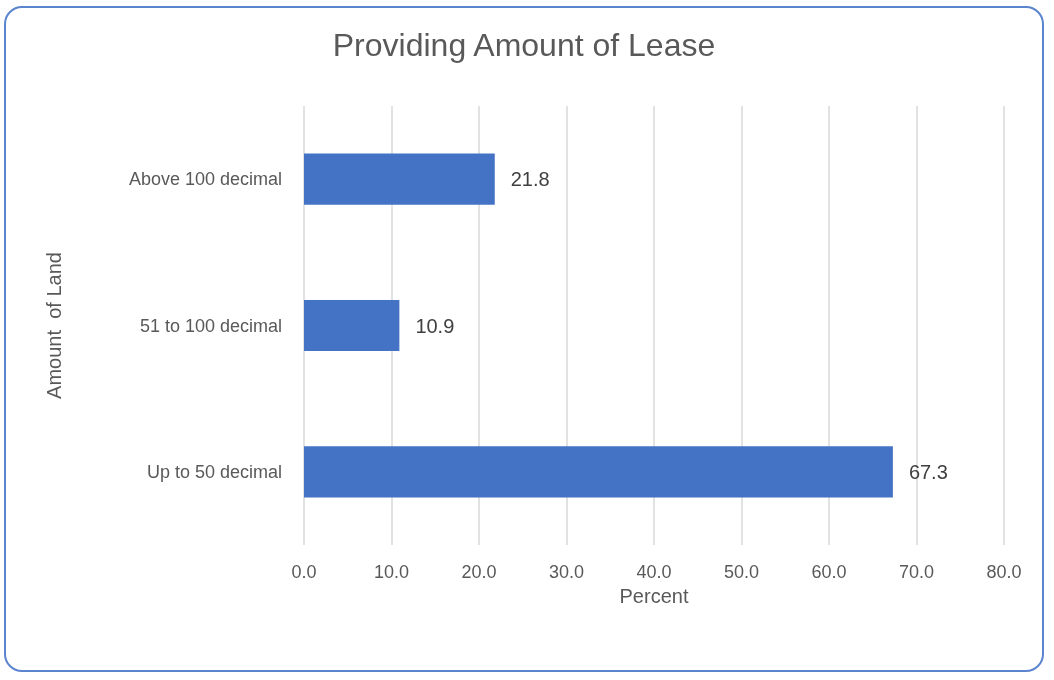 Image resolution: width=1054 pixels, height=680 pixels. What do you see at coordinates (654, 595) in the screenshot?
I see `x-axis-title: Percent` at bounding box center [654, 595].